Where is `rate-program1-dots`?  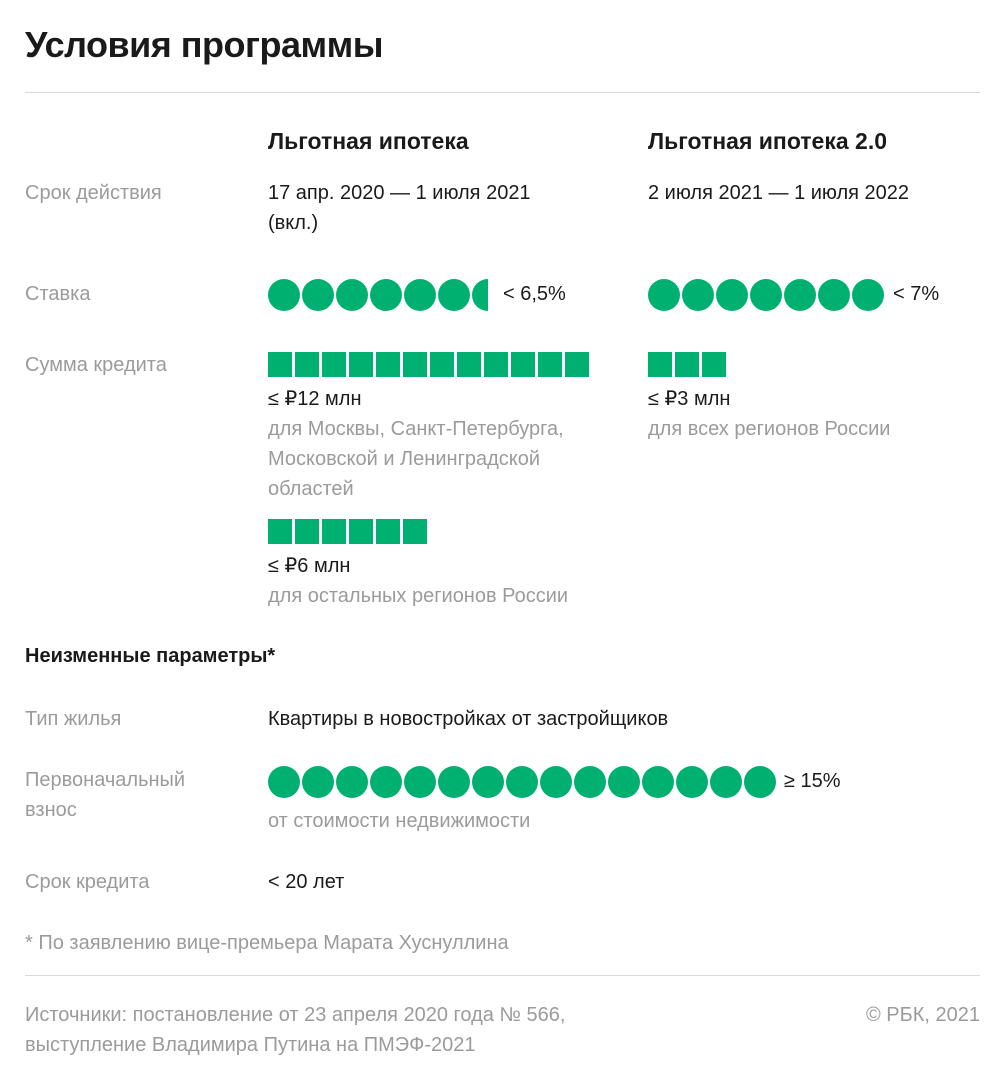 rate-program1-dots is located at coordinates (378, 295).